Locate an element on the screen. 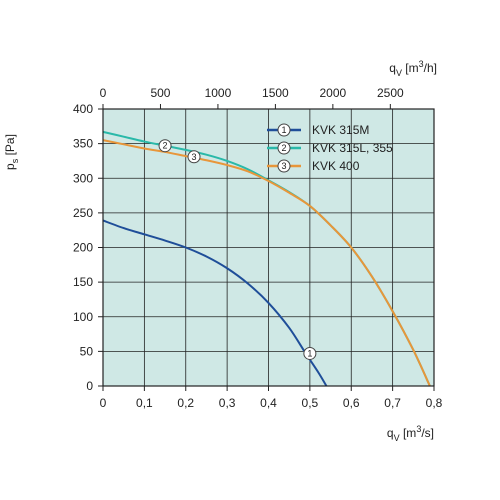 This screenshot has width=500, height=500. marker-label: 1 is located at coordinates (309, 353).